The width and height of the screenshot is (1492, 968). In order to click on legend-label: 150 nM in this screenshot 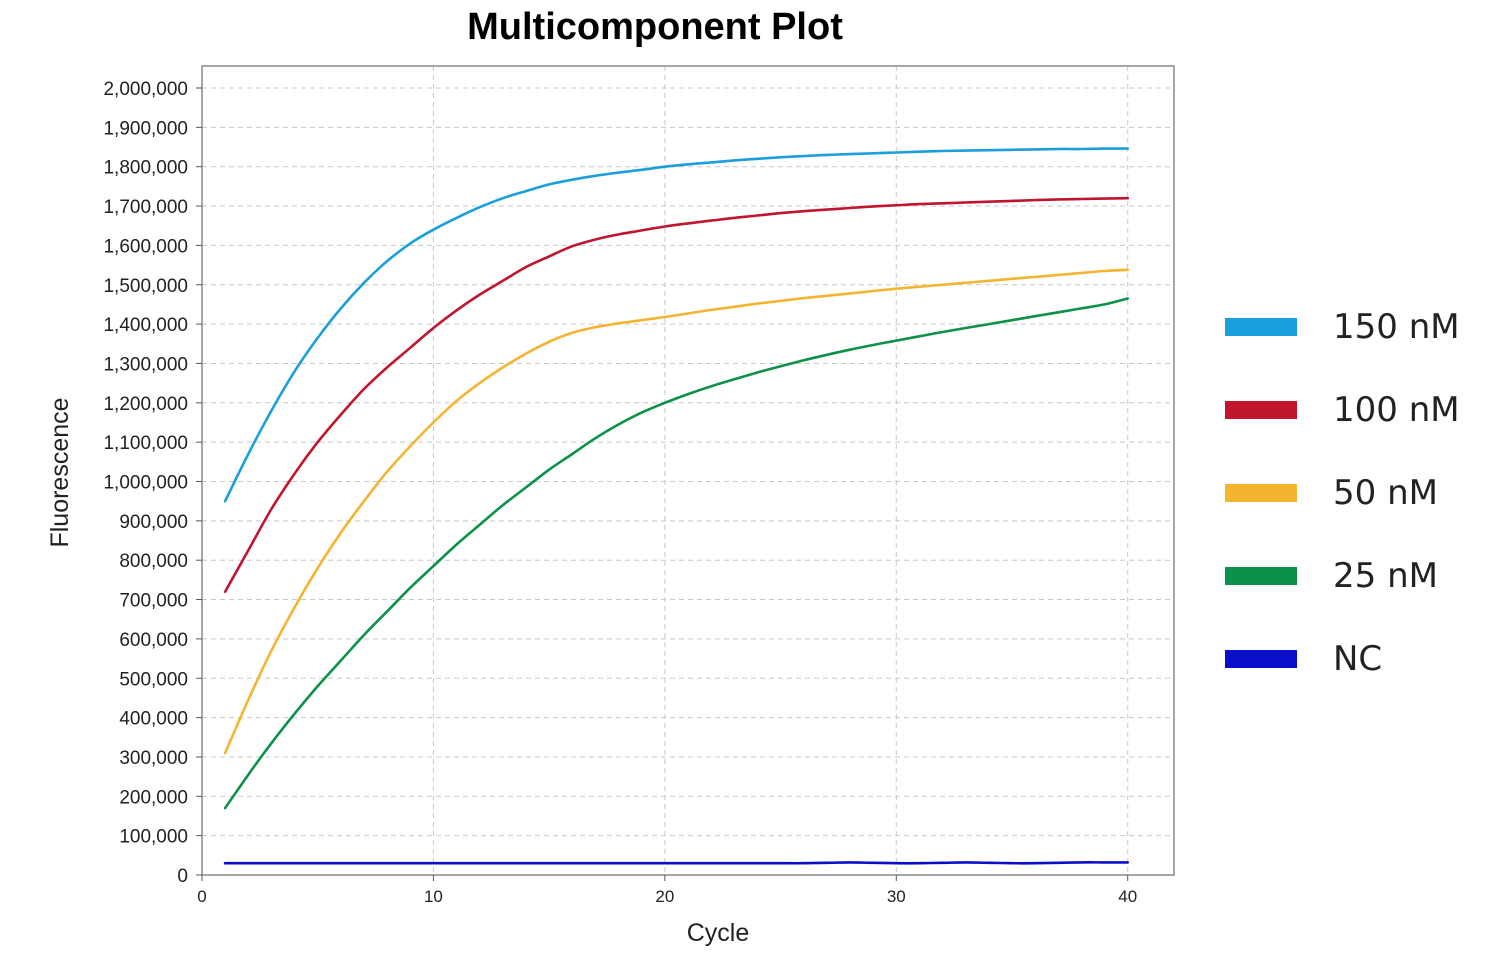, I will do `click(1396, 326)`.